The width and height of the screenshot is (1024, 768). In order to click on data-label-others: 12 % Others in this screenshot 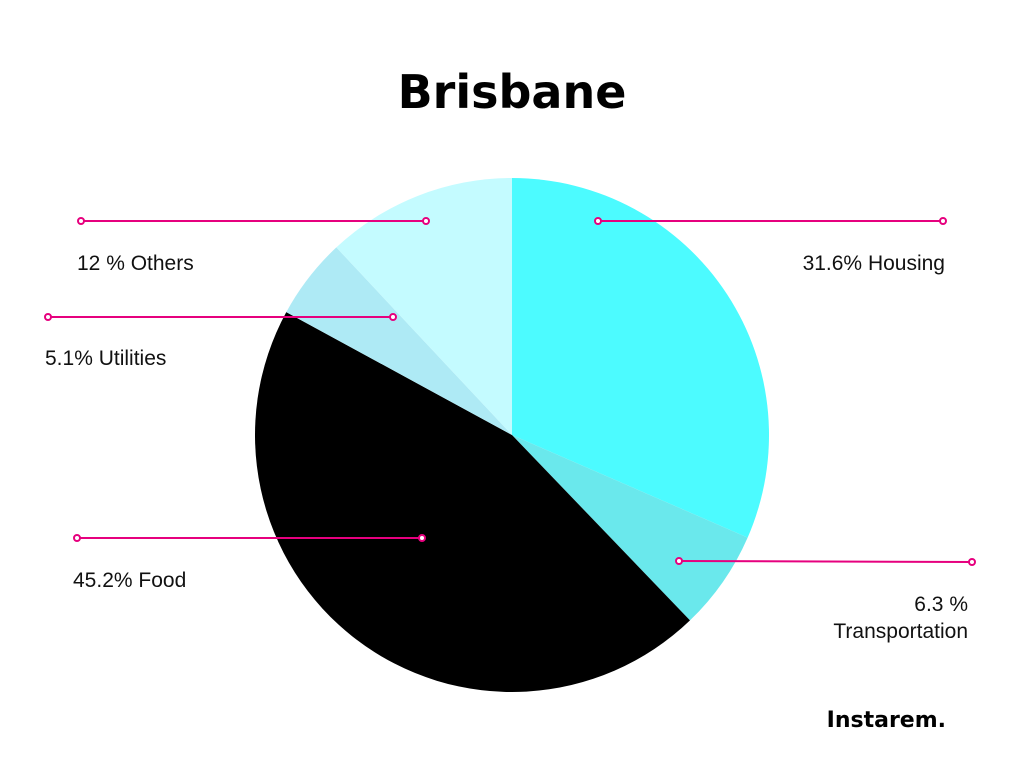, I will do `click(135, 263)`.